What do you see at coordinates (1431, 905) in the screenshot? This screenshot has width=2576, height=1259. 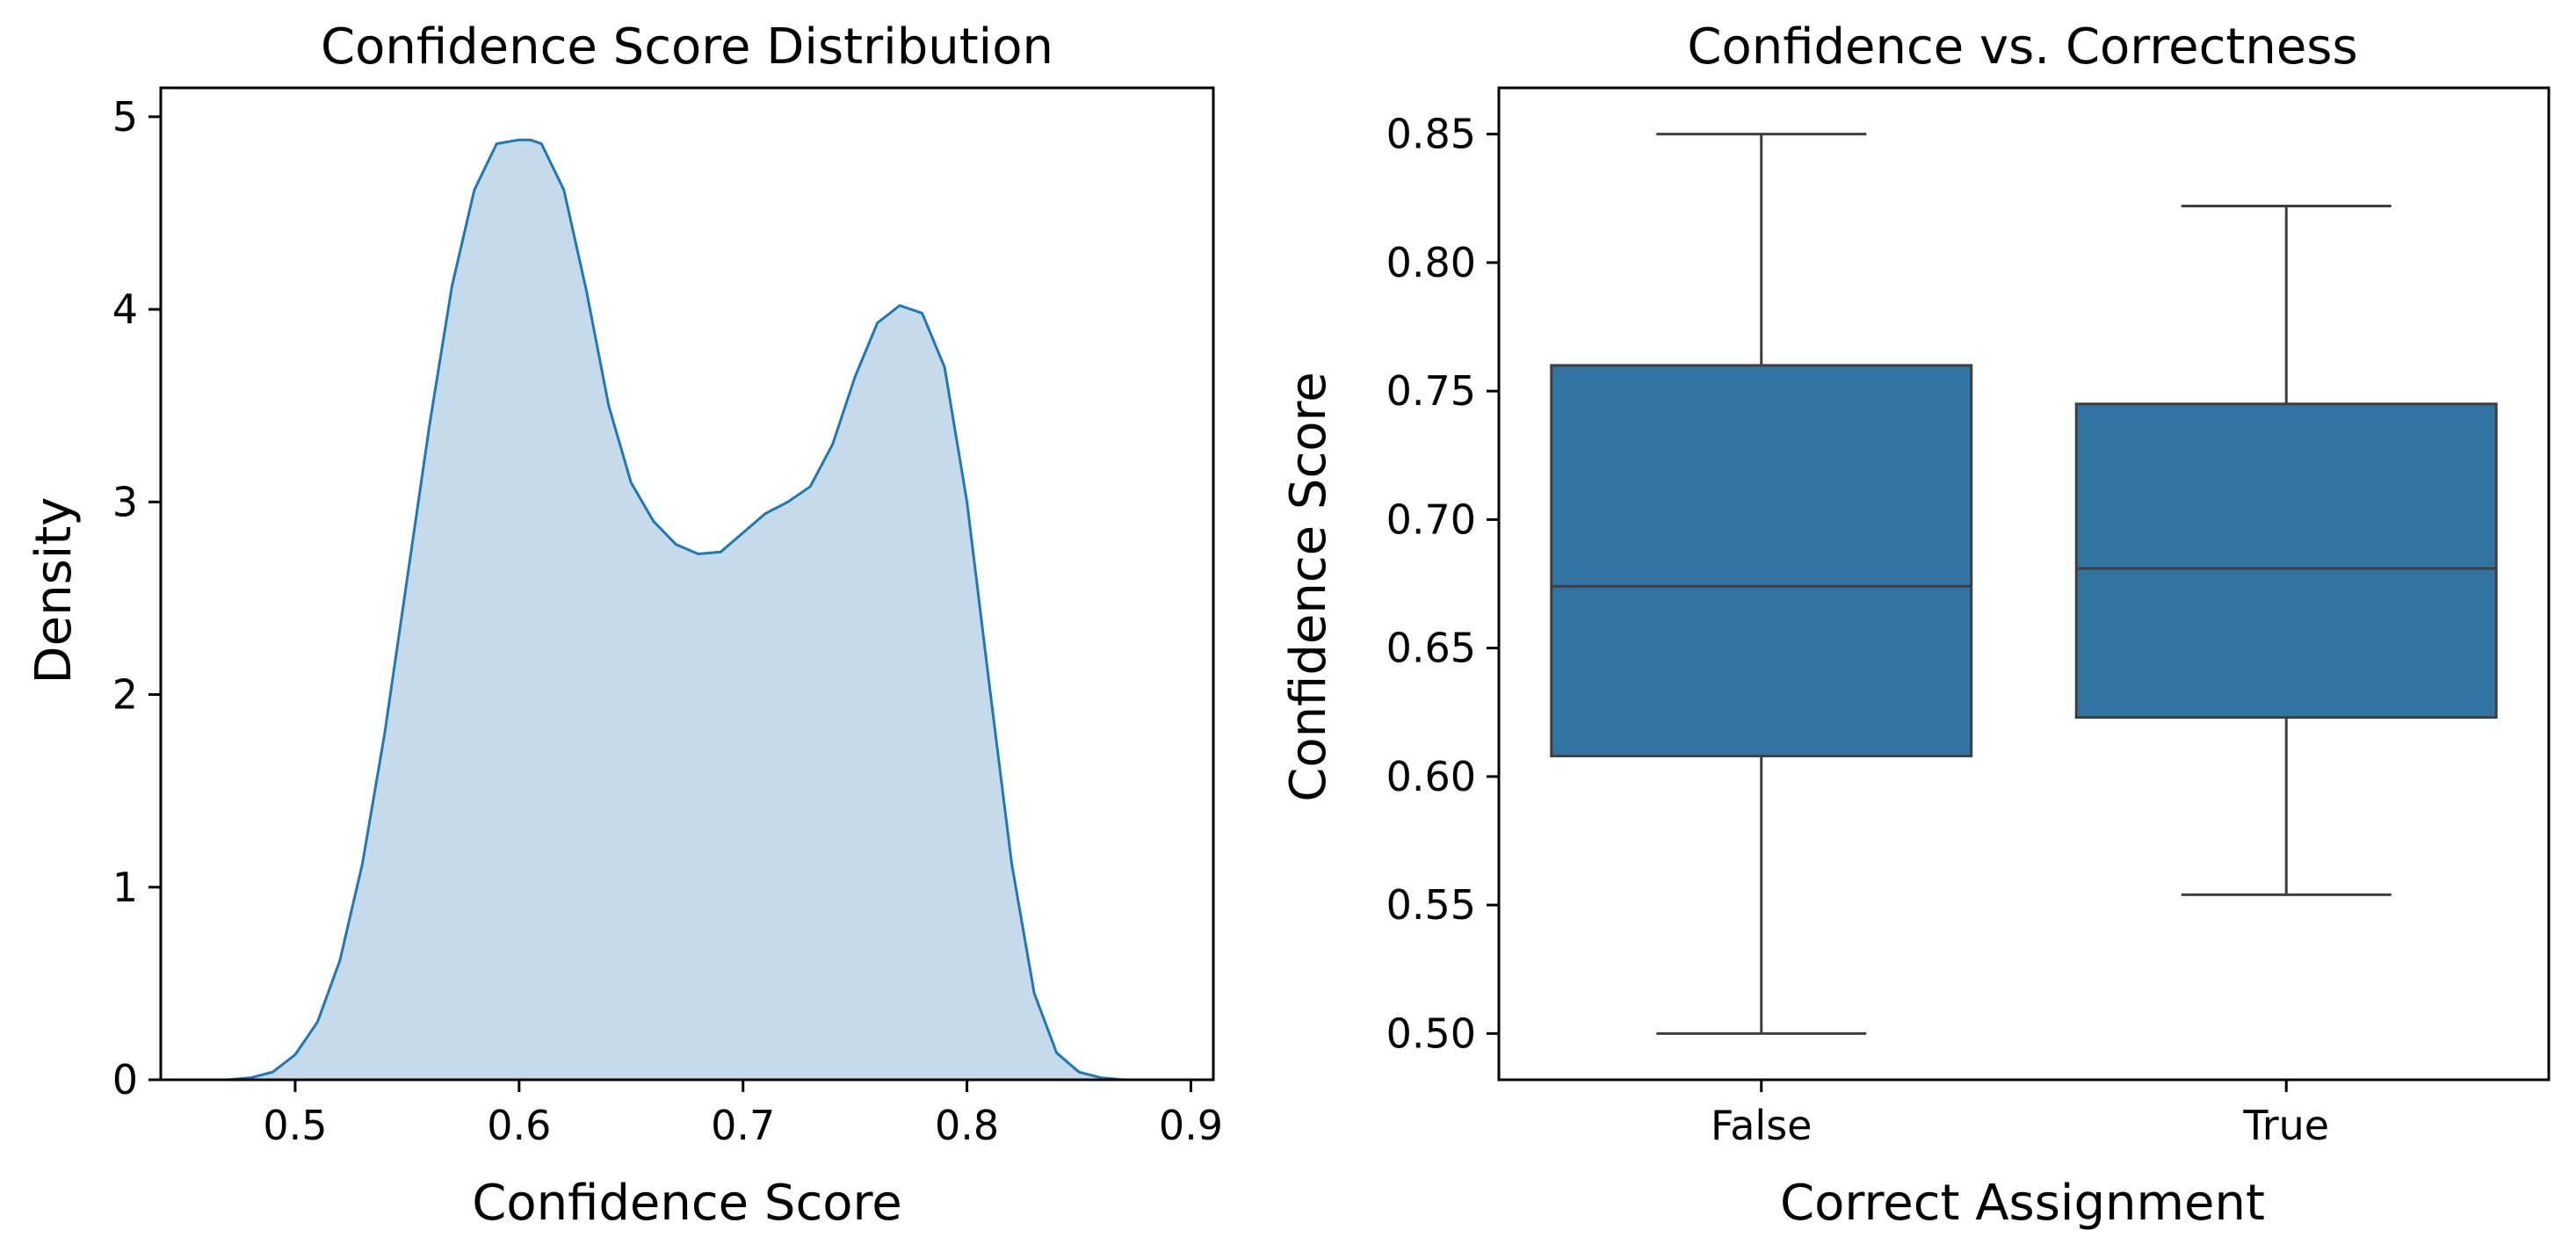 I see `box-y-tick-label: 0.55` at bounding box center [1431, 905].